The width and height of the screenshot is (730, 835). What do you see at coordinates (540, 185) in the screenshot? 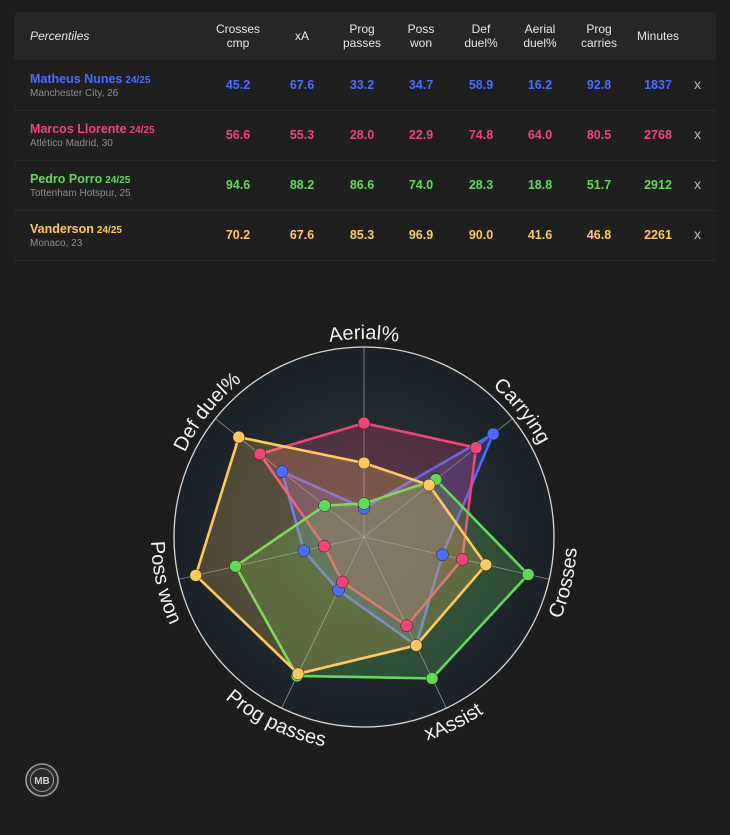
I see `stat-cell: 18.8` at bounding box center [540, 185].